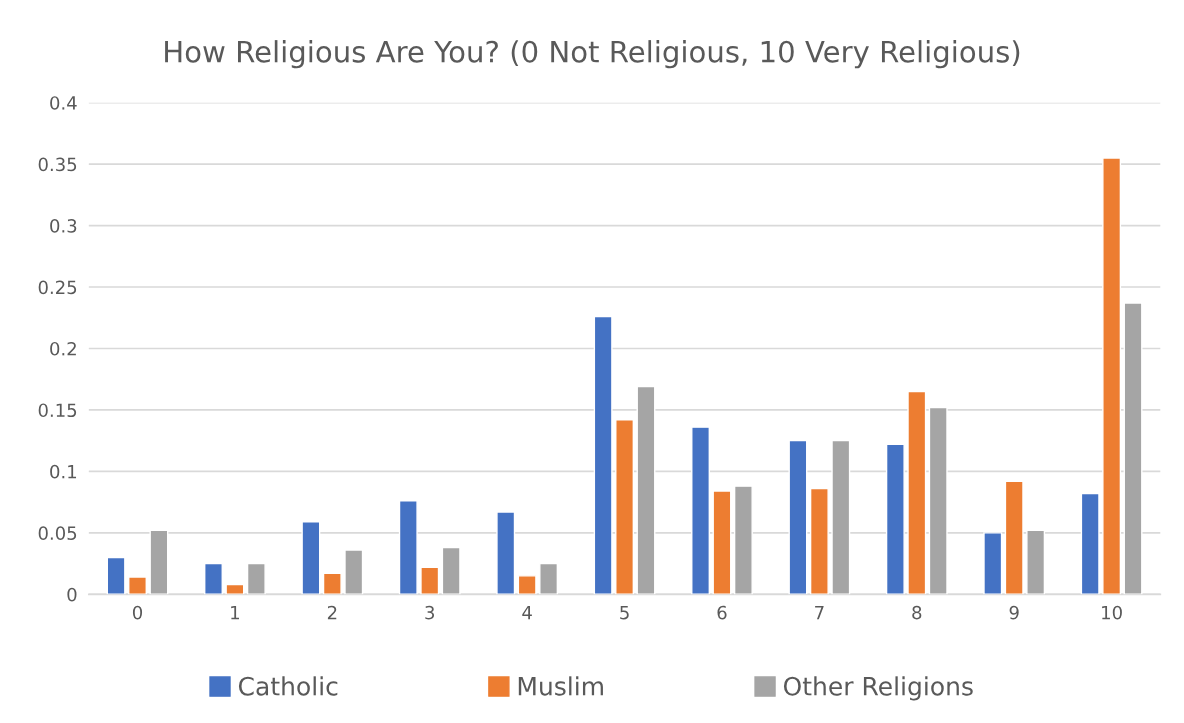  Describe the element at coordinates (63, 103) in the screenshot. I see `y-tick-label: 0.4` at that location.